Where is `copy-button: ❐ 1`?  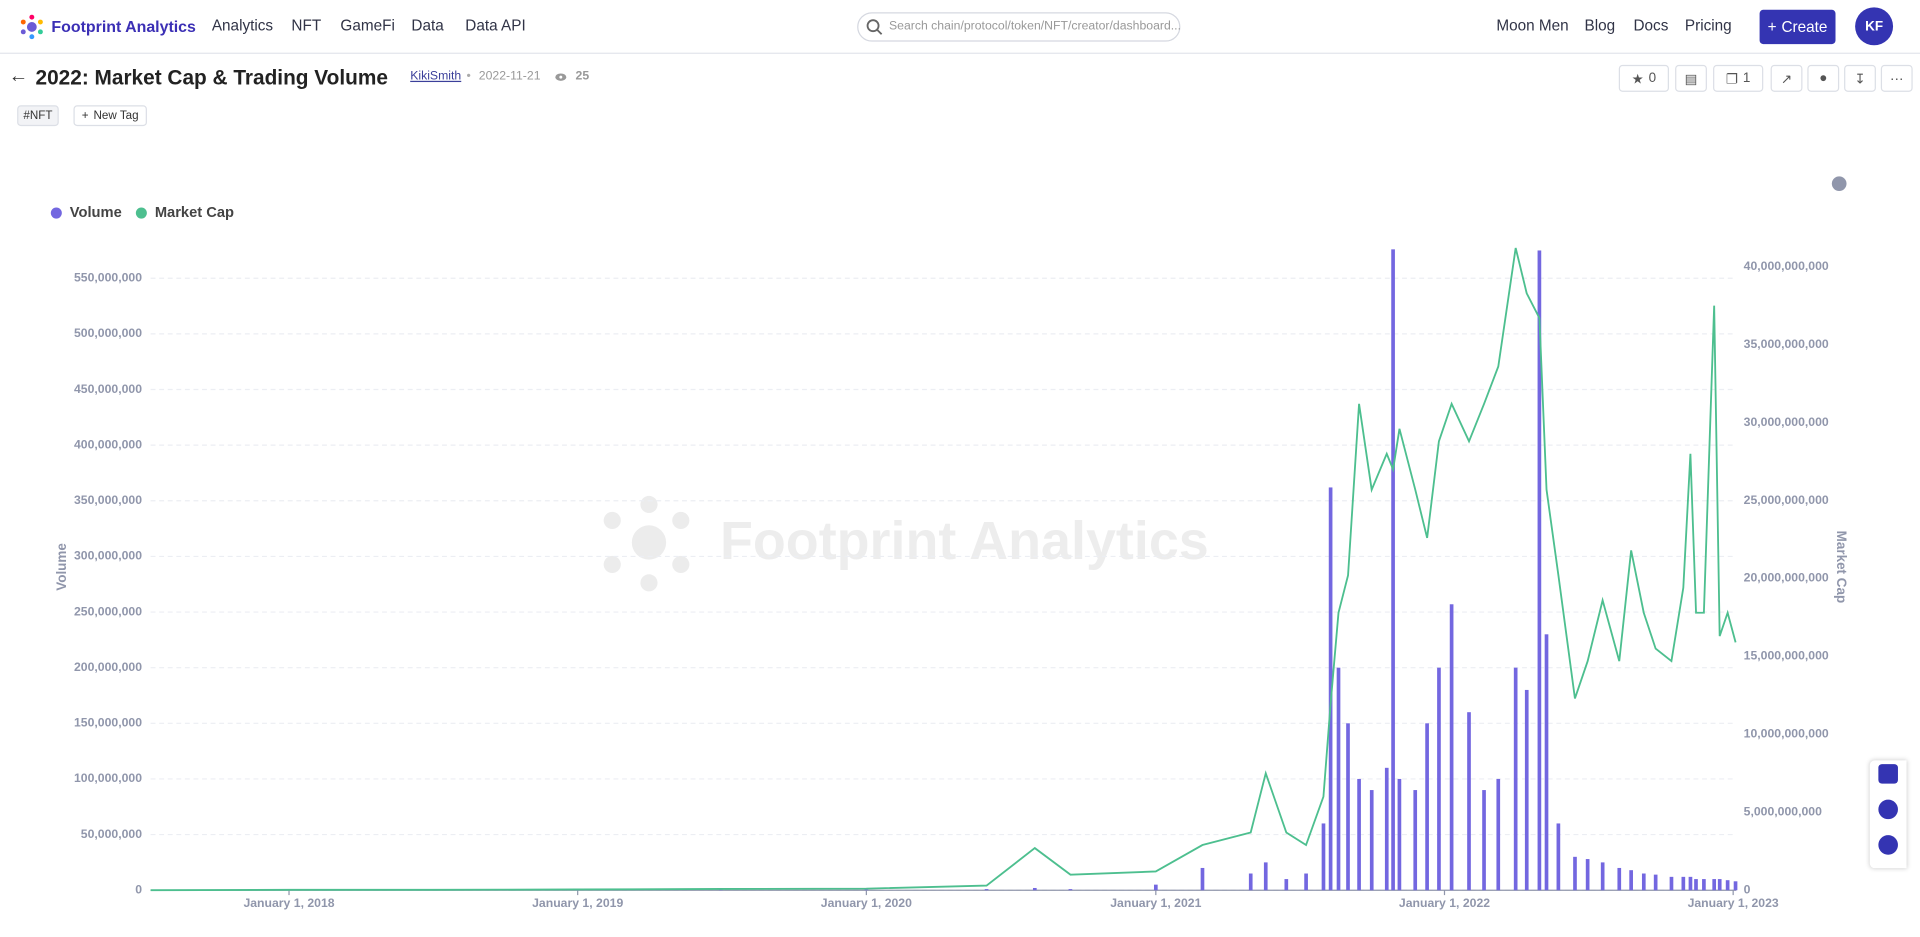 copy-button: ❐ 1 is located at coordinates (1738, 78).